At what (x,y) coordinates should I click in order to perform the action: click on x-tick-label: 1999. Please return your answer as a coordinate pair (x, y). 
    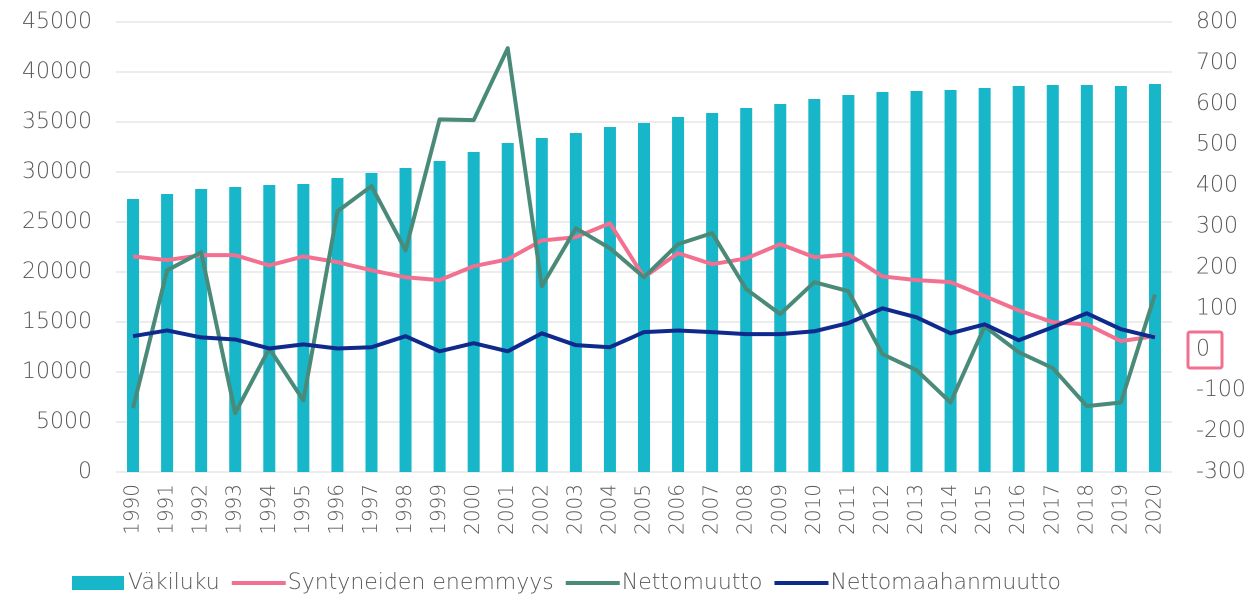
    Looking at the image, I should click on (438, 509).